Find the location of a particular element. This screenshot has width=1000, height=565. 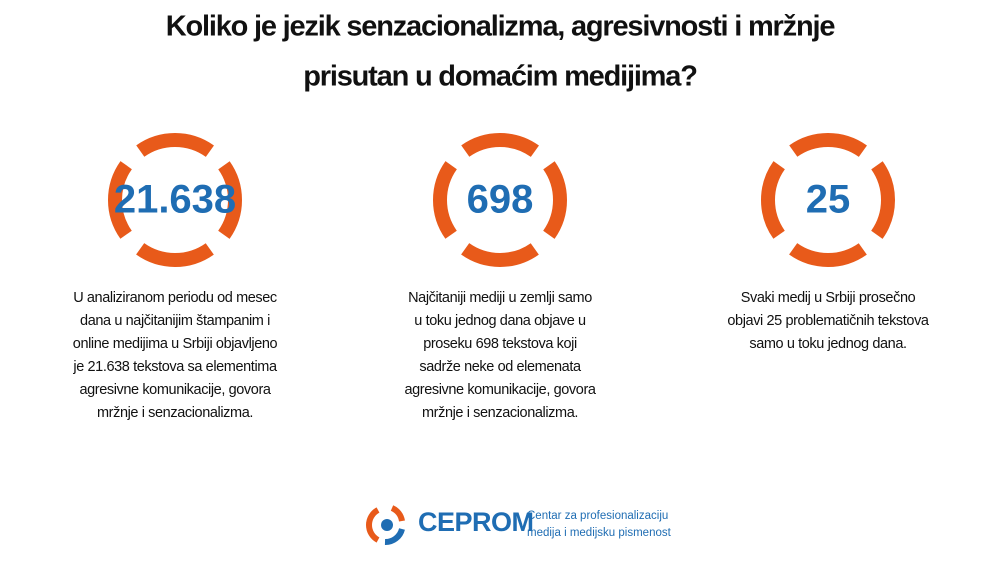

stat-description: sadrže neke od elemenata is located at coordinates (500, 367).